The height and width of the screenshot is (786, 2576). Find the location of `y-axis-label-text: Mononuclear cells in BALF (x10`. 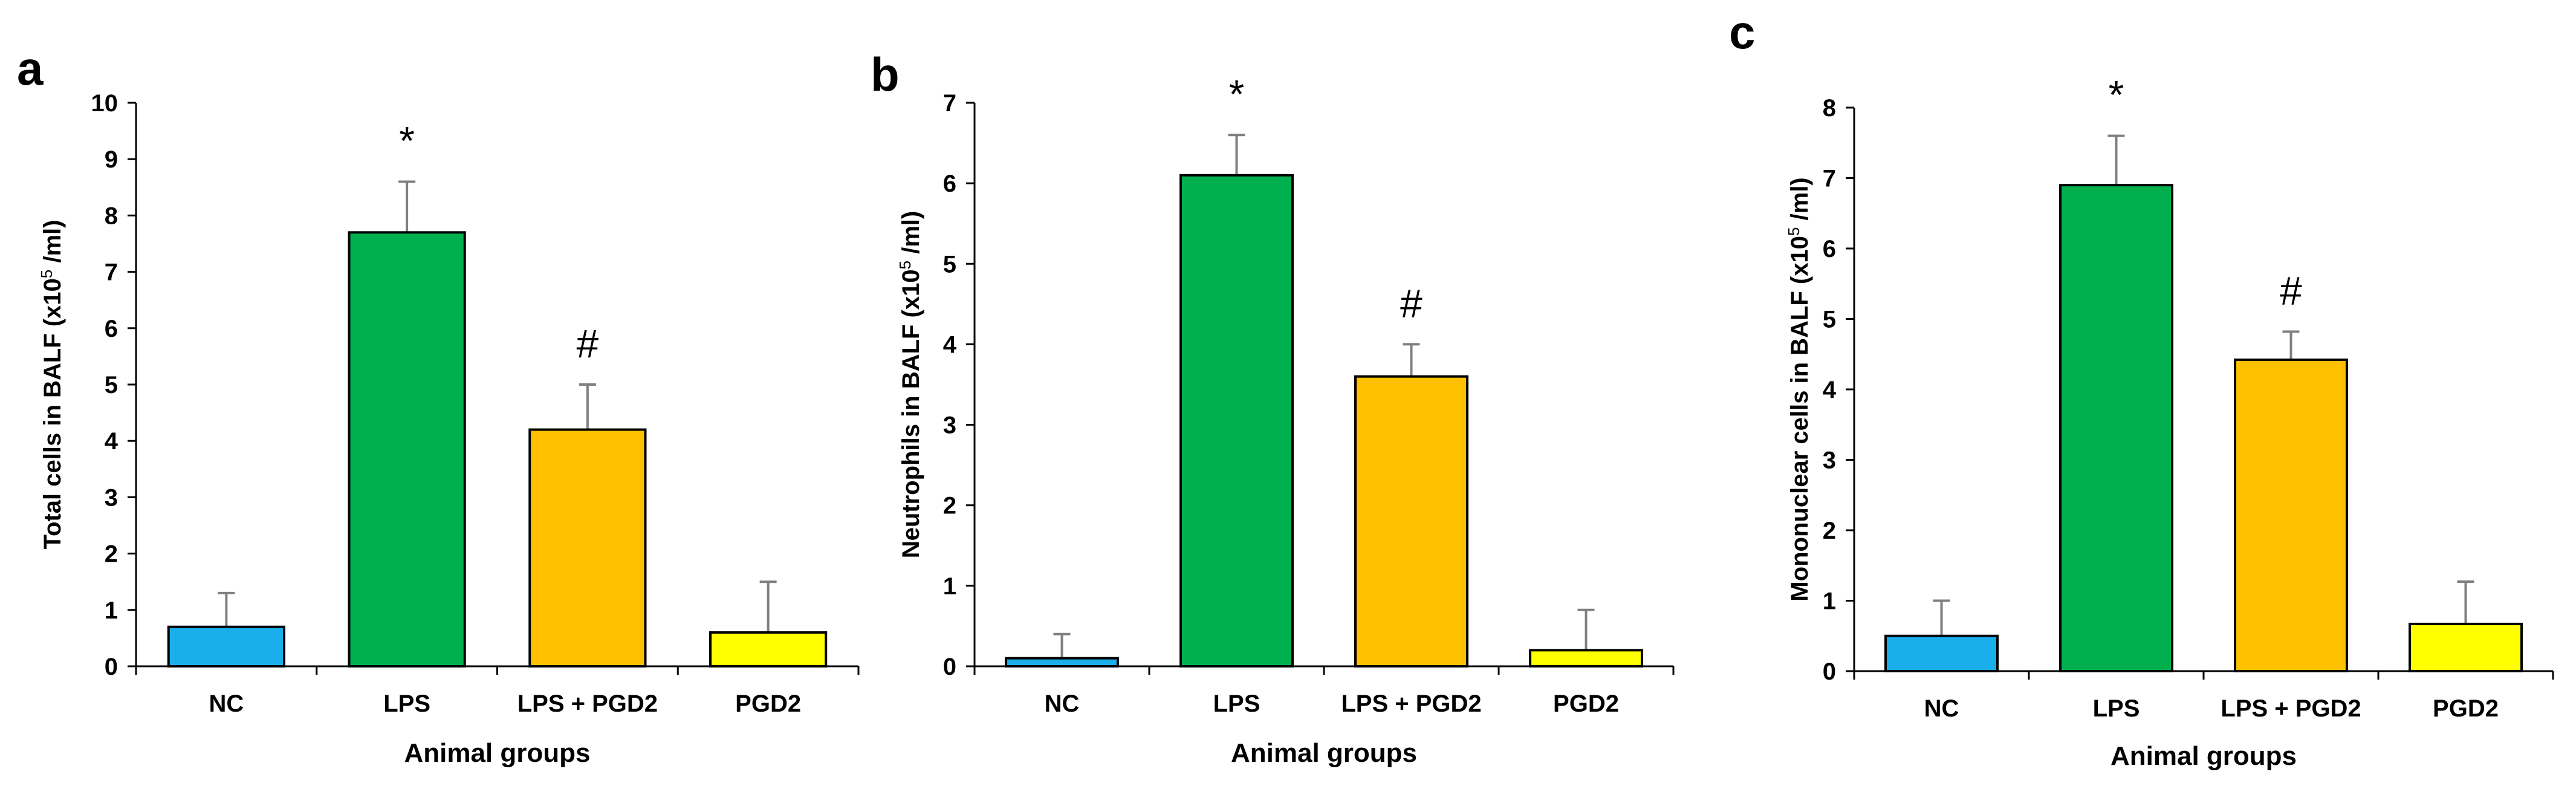

y-axis-label-text: Mononuclear cells in BALF (x10 is located at coordinates (1800, 419).